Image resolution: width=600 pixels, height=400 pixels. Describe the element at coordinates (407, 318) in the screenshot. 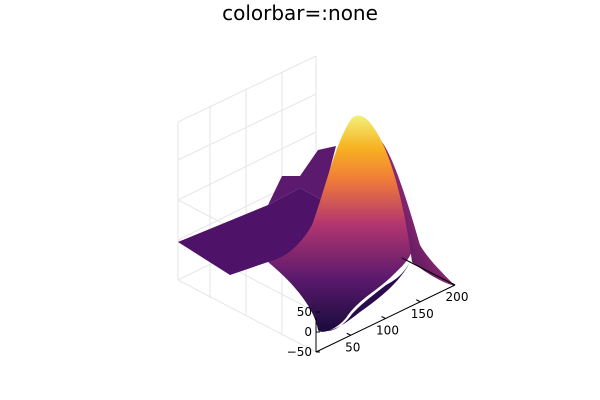

I see `x-axis-ticks: 50 100 150 200` at that location.